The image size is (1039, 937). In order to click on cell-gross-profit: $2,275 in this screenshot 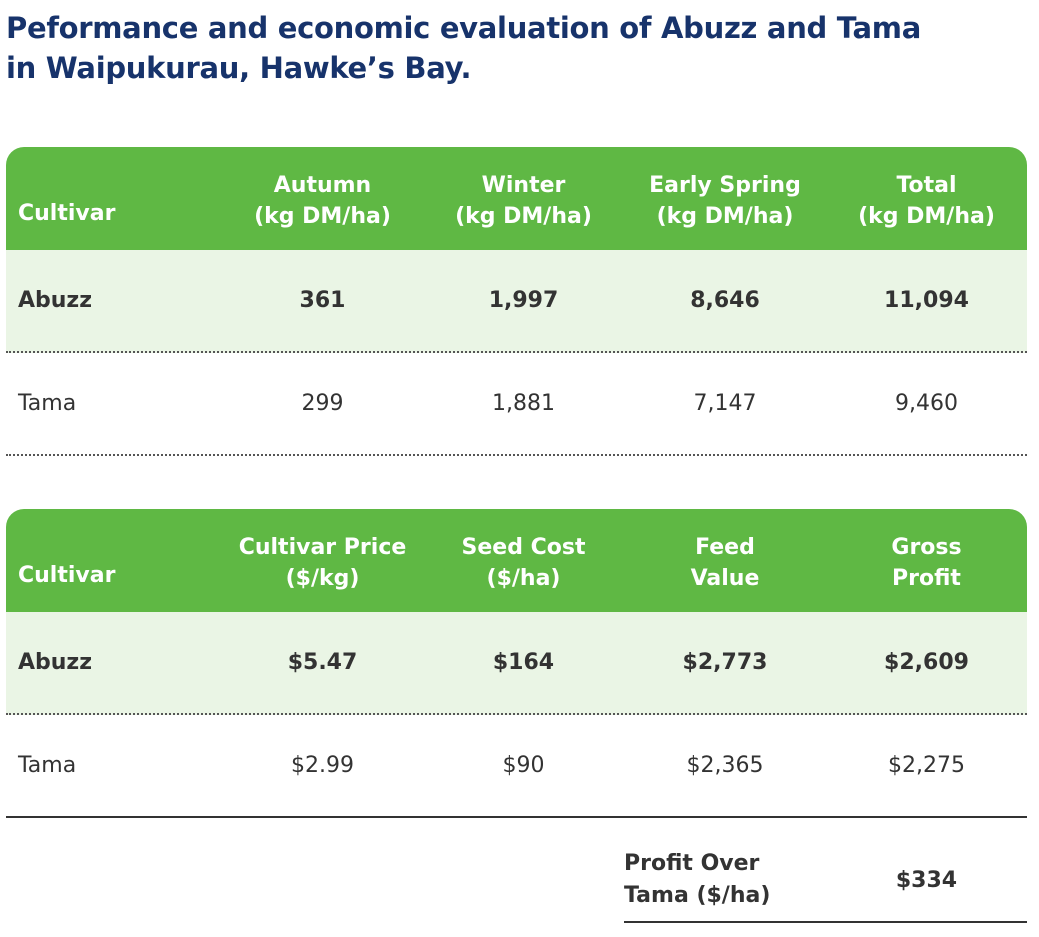, I will do `click(926, 765)`.